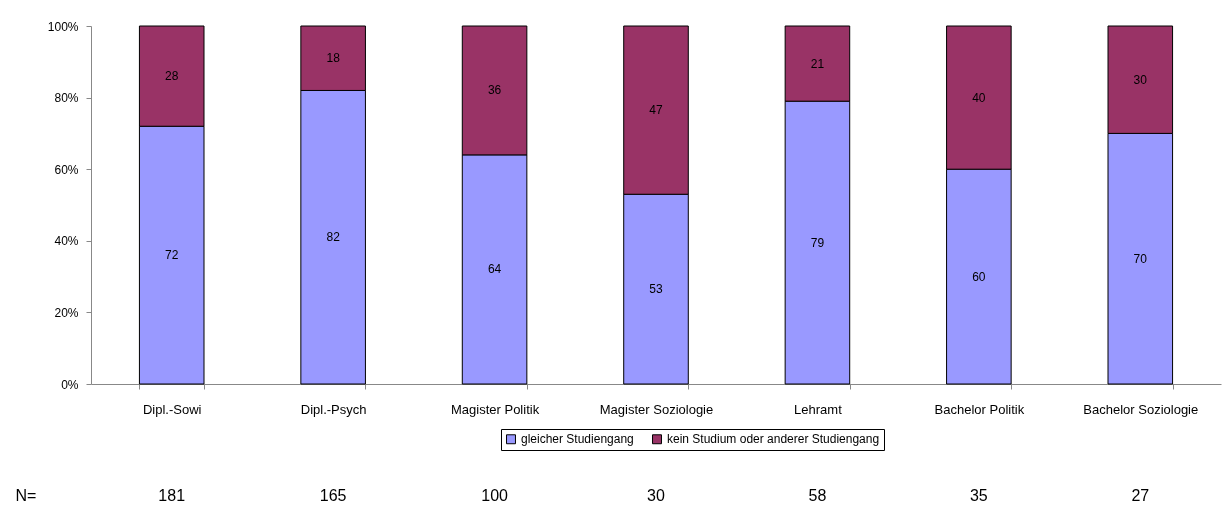 The width and height of the screenshot is (1232, 518). I want to click on x-tick-label: Magister Soziologie, so click(656, 409).